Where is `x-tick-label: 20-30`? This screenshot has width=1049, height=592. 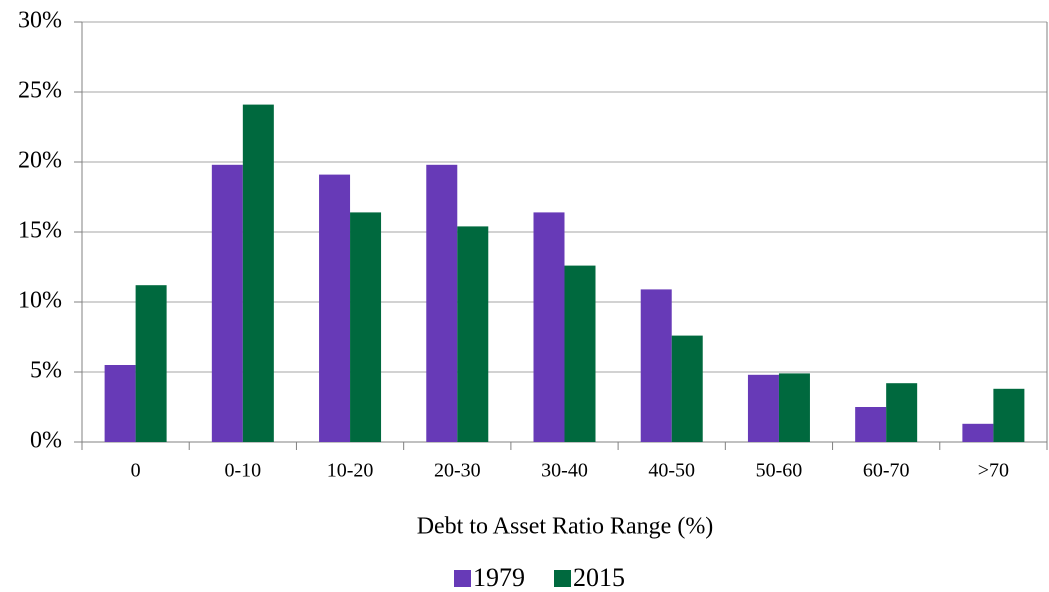
x-tick-label: 20-30 is located at coordinates (457, 471).